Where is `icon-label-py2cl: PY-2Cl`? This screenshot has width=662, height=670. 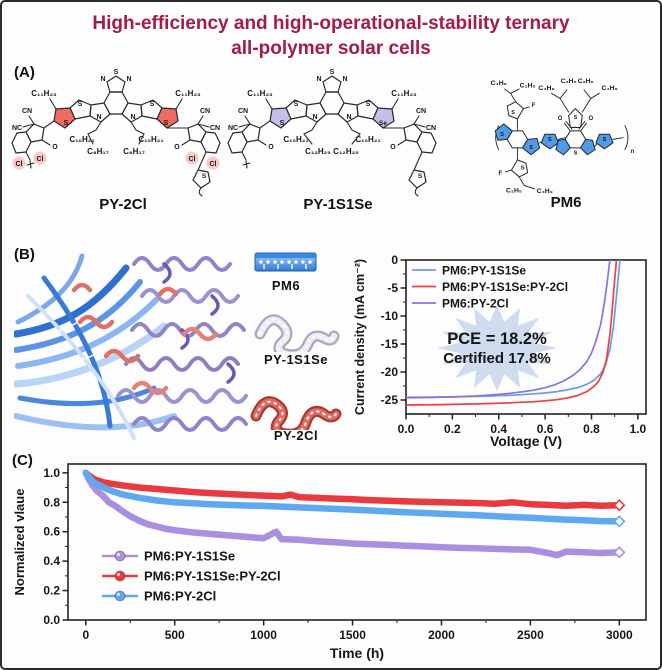
icon-label-py2cl: PY-2Cl is located at coordinates (296, 435).